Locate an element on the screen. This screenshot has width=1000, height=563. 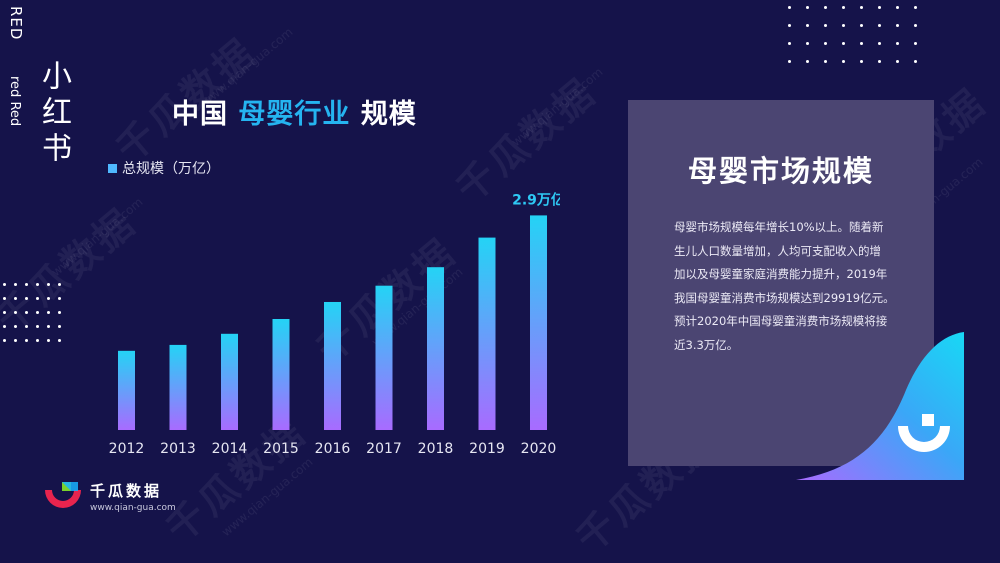
page-title: 中国 母婴行业 规模 is located at coordinates (294, 111).